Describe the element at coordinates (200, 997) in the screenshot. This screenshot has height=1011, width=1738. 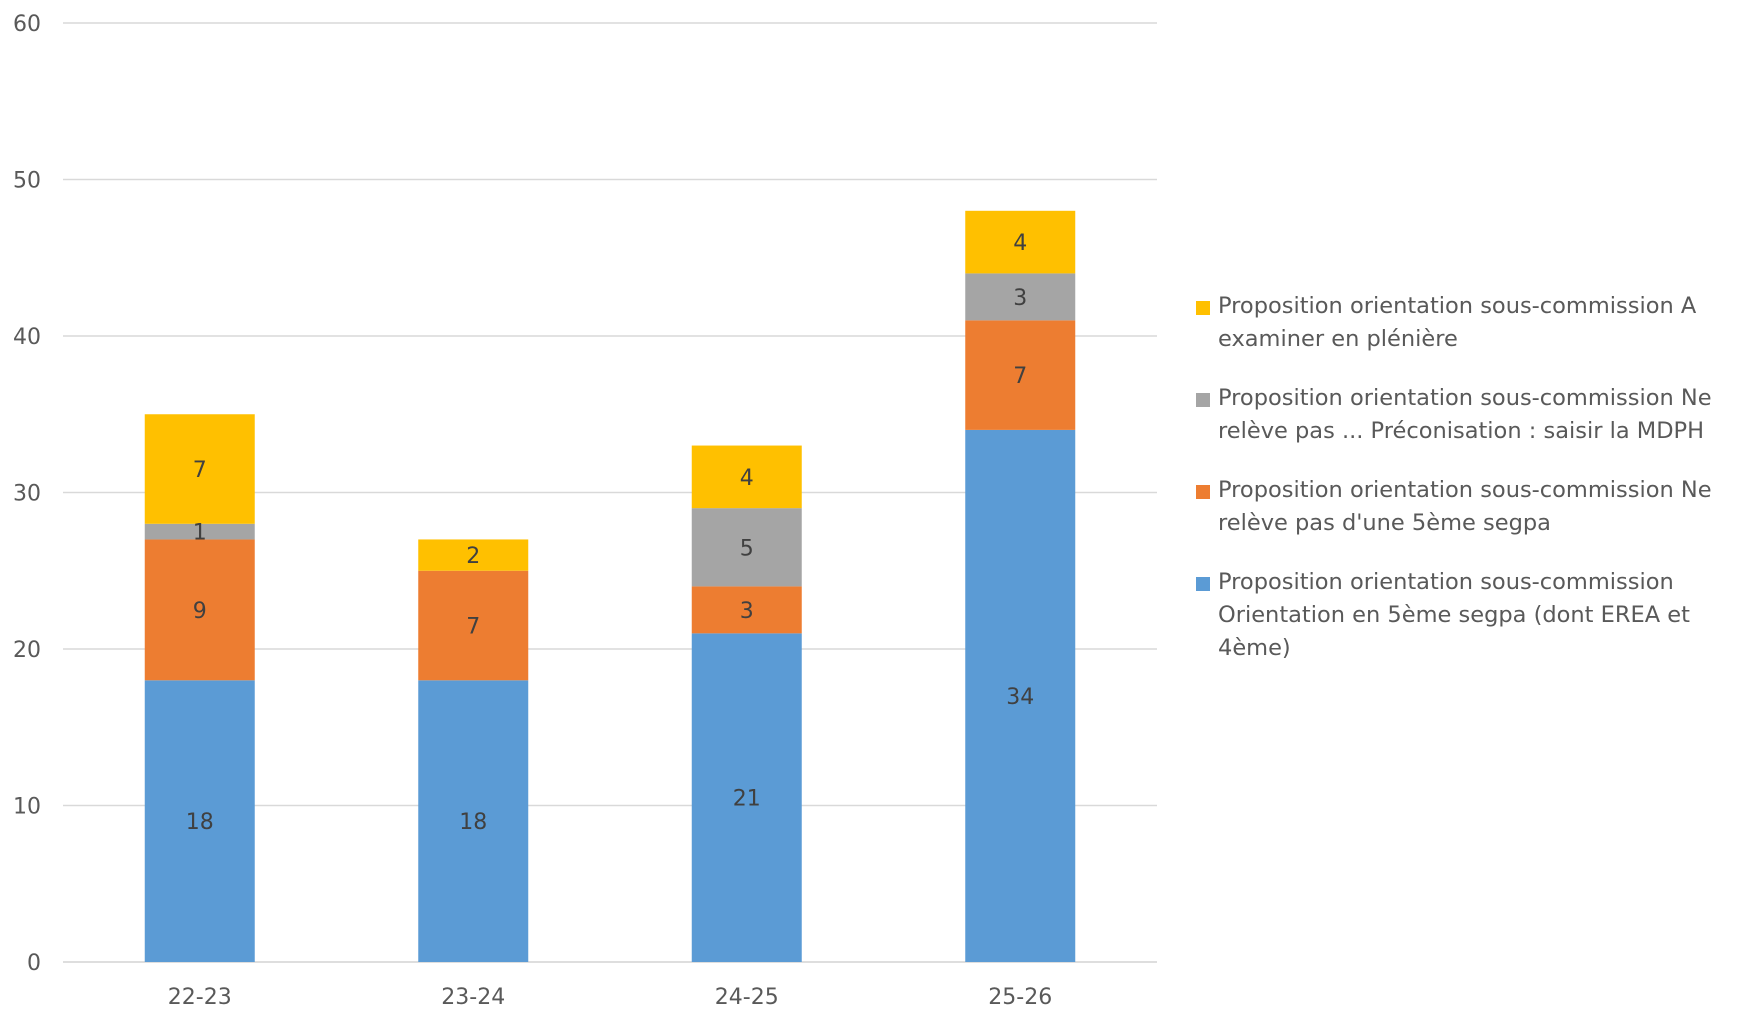
I see `x-tick-label: 22-23` at that location.